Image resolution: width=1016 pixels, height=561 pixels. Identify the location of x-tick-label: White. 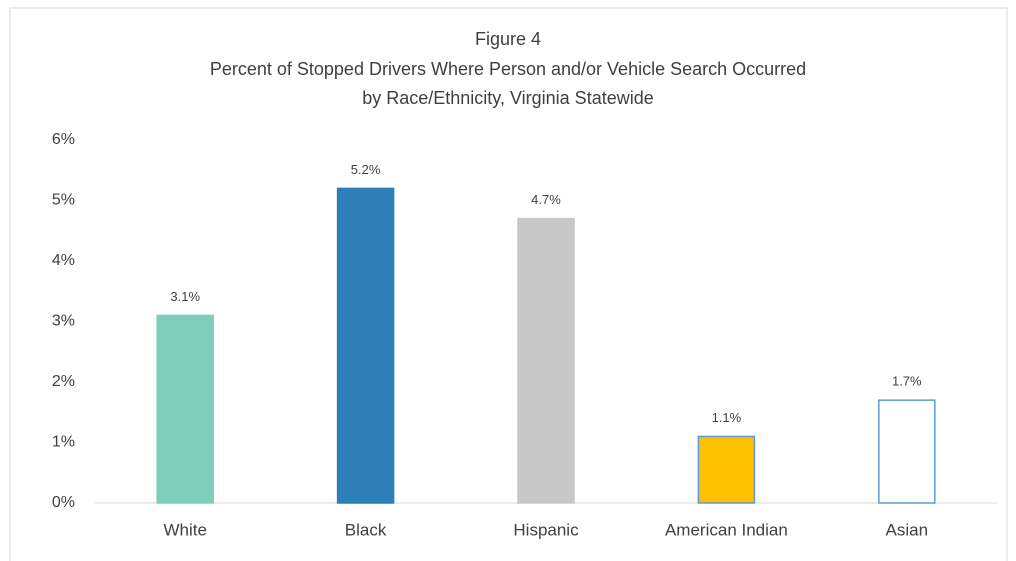
(184, 529).